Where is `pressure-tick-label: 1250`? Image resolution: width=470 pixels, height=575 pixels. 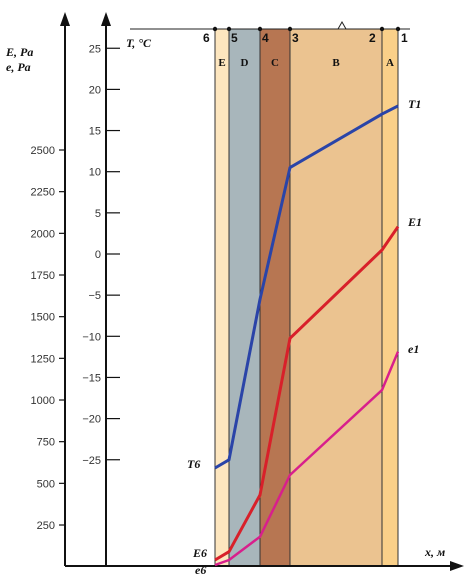
pressure-tick-label: 1250 is located at coordinates (43, 359).